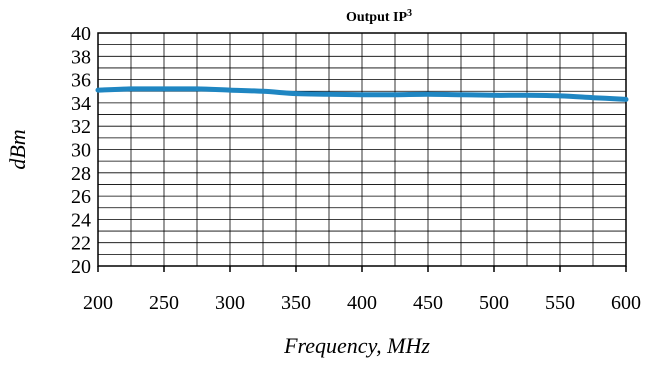  I want to click on x-tick-label: 300, so click(230, 303).